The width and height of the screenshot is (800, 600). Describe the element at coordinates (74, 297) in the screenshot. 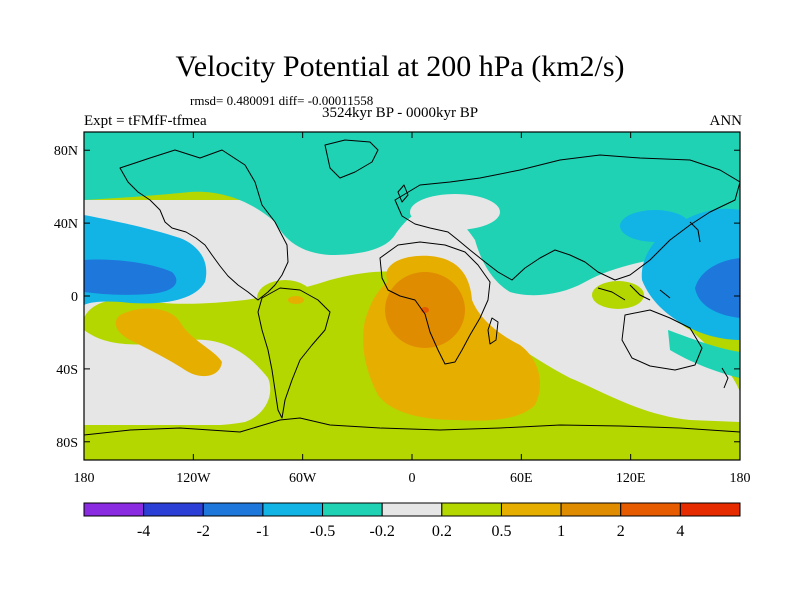

I see `lat-tick-label: 0` at that location.